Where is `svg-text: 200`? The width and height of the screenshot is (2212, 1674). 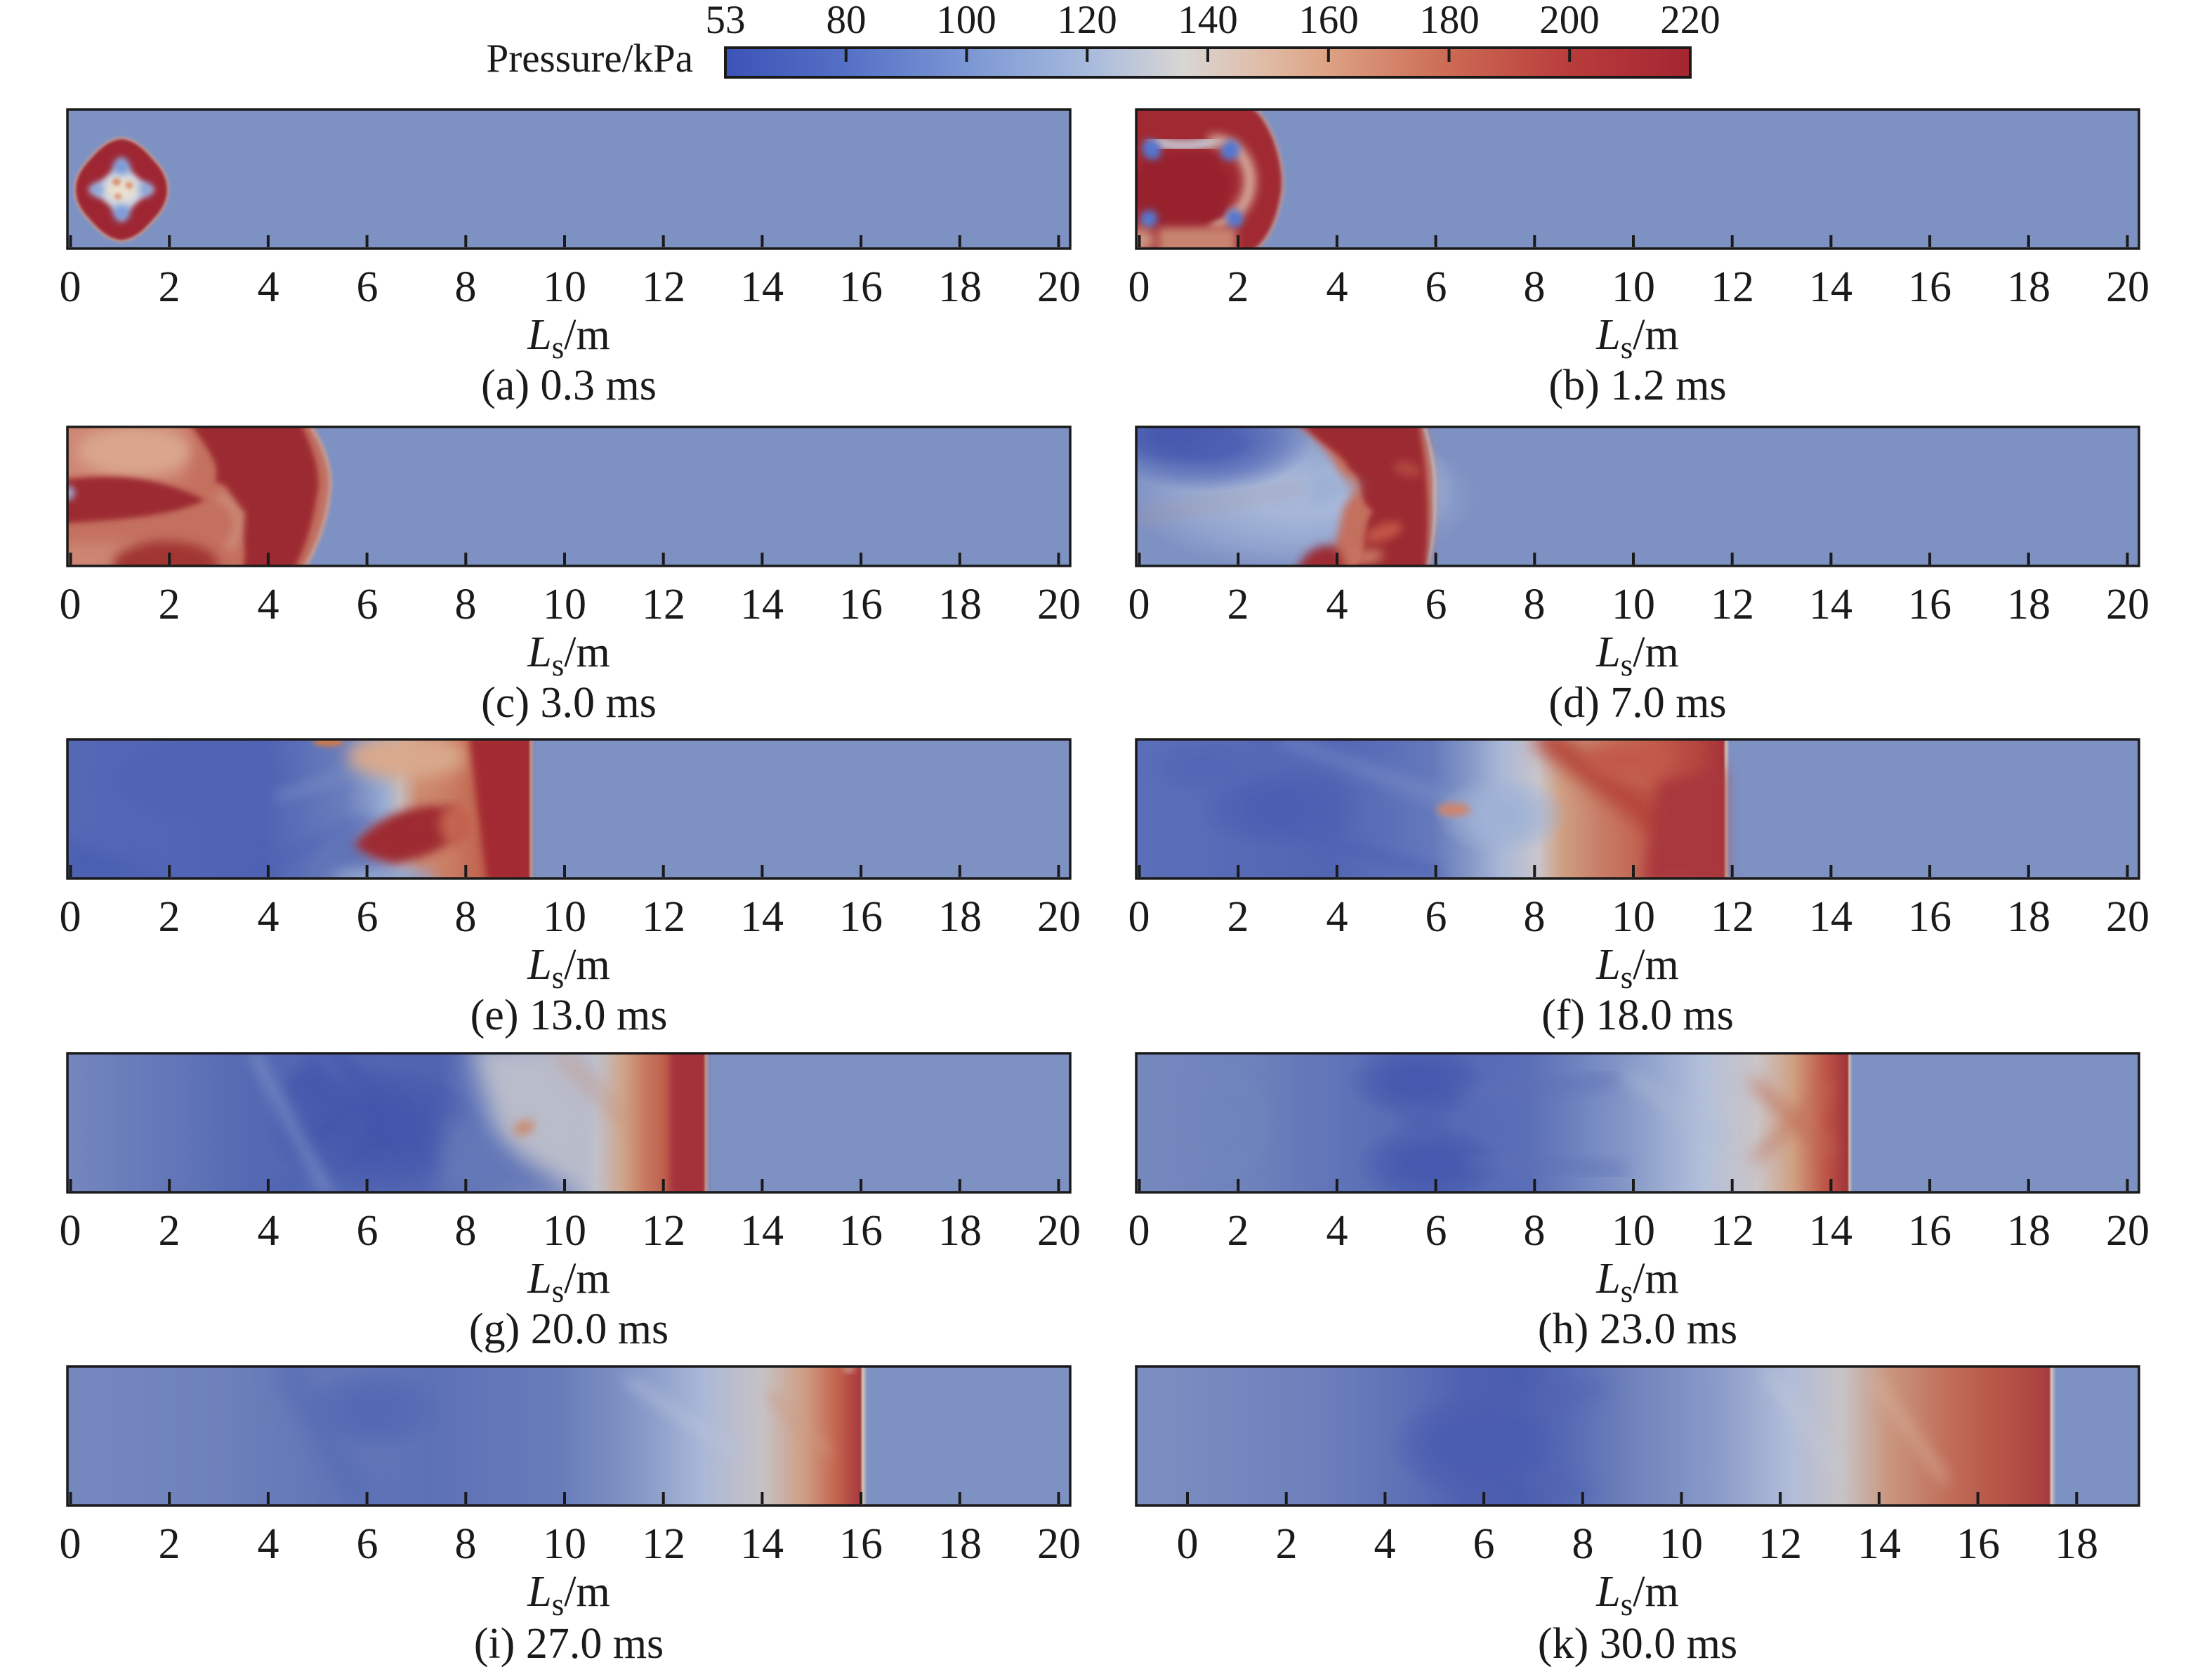
svg-text: 200 is located at coordinates (1569, 21).